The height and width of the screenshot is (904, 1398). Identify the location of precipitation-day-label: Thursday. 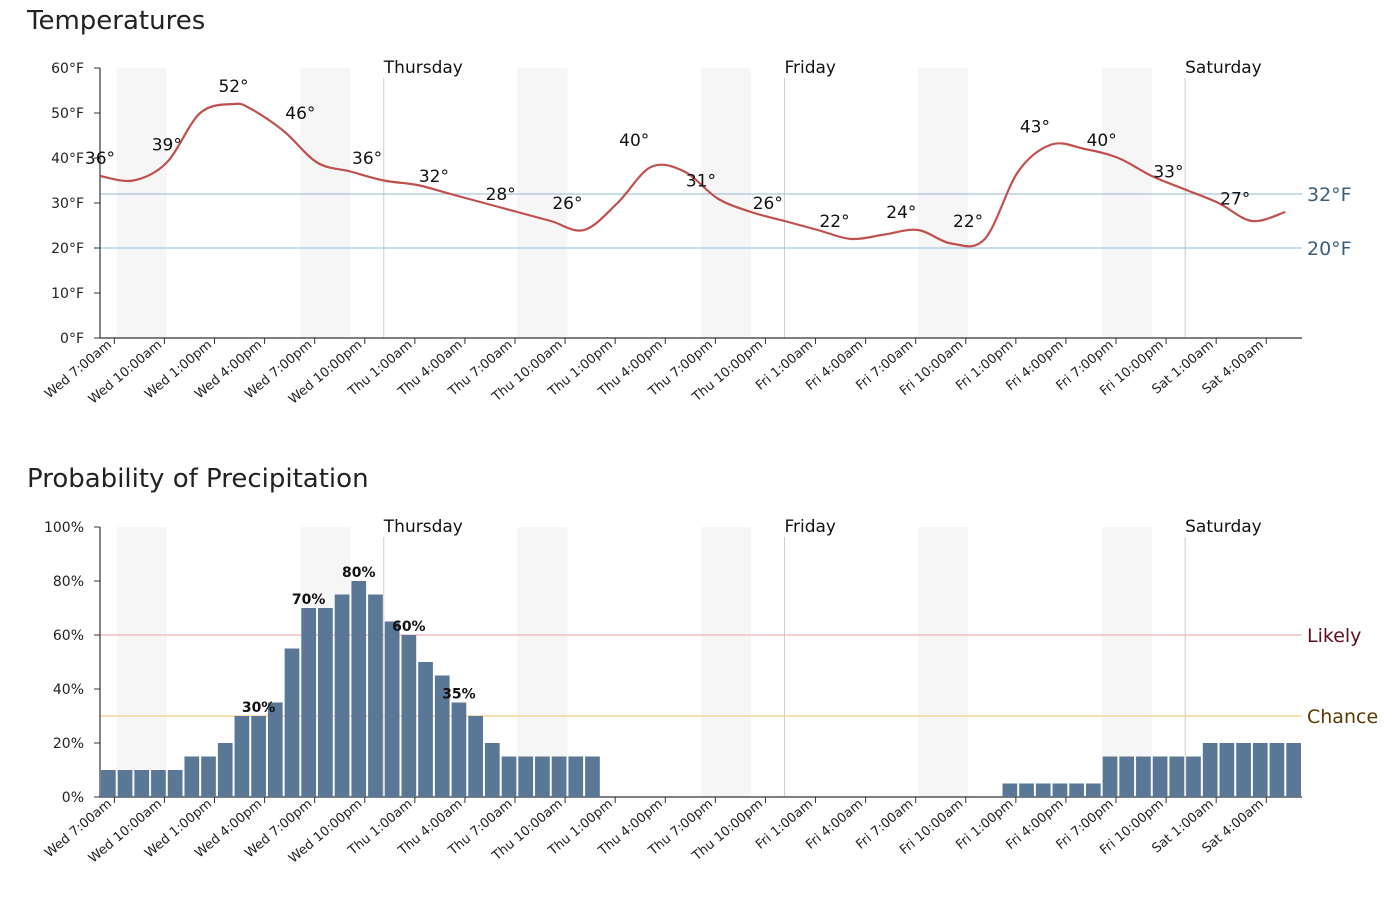
(423, 527).